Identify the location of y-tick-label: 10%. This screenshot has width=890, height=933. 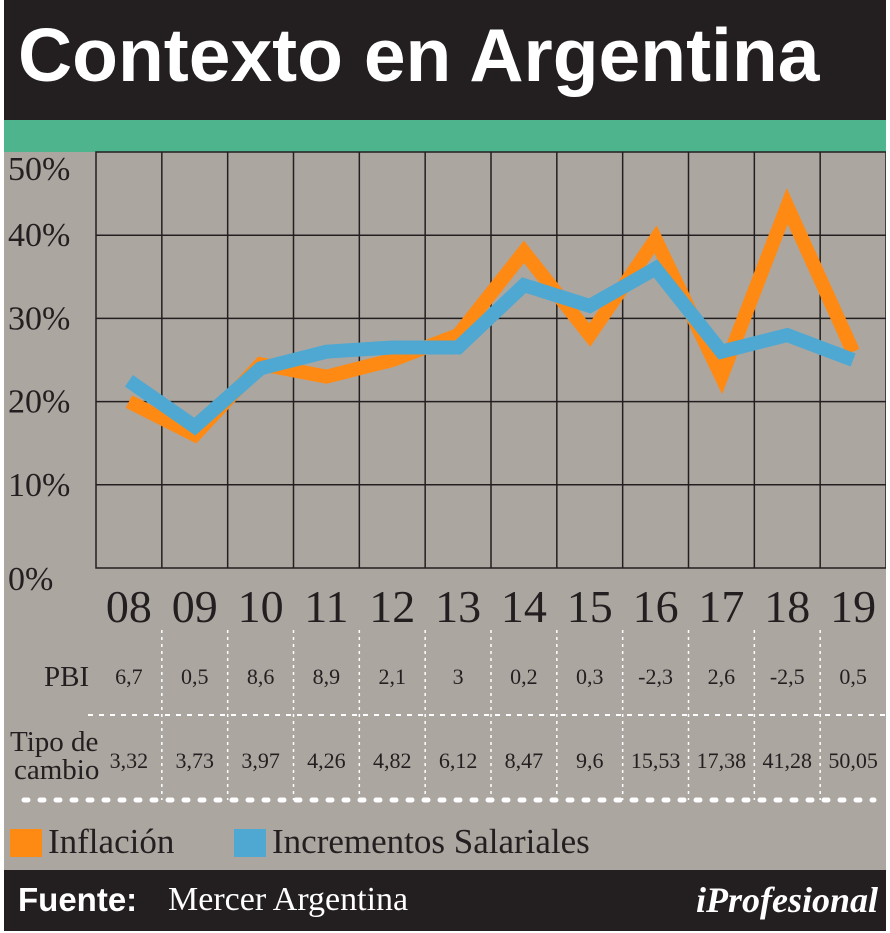
(39, 485).